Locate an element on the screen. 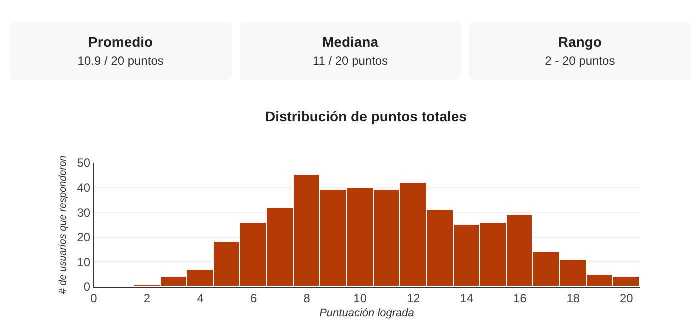  text: 2 - 20 puntos is located at coordinates (580, 61).